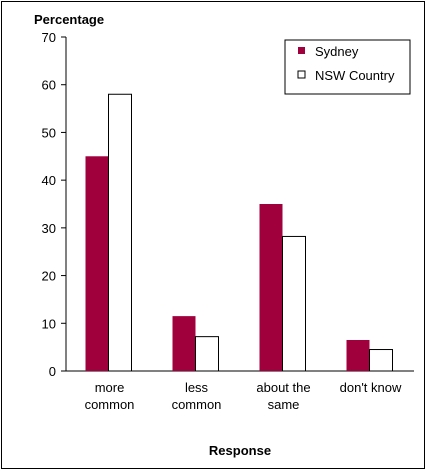  What do you see at coordinates (49, 228) in the screenshot?
I see `y-tick-label: 30` at bounding box center [49, 228].